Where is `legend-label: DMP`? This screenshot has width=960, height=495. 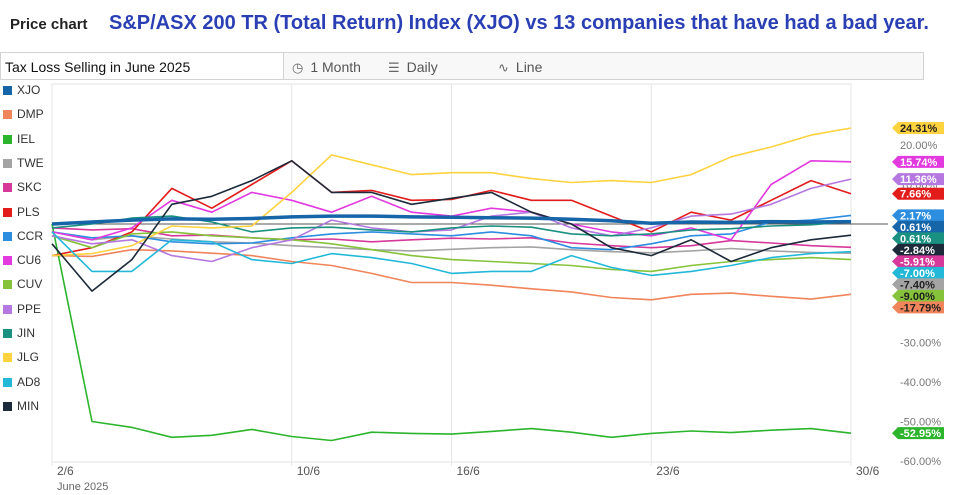
legend-label: DMP is located at coordinates (30, 114).